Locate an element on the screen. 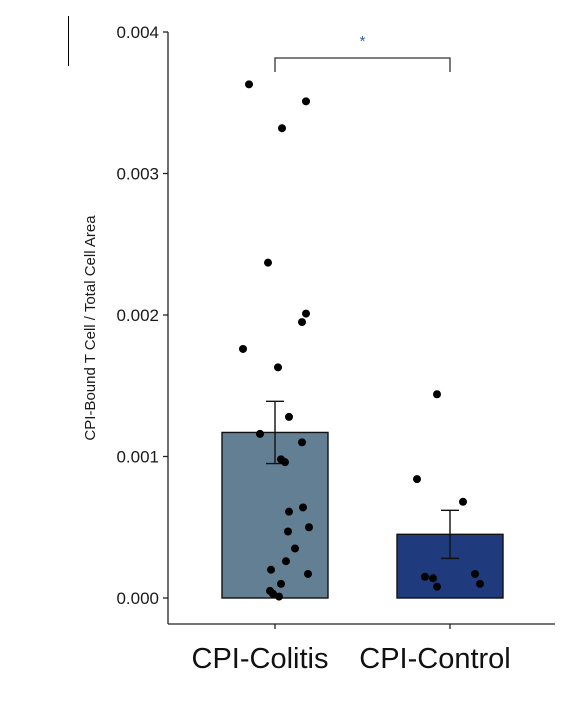 The image size is (585, 709). y-axis-label: CPI-Bound T Cell / Total Cell Area is located at coordinates (90, 328).